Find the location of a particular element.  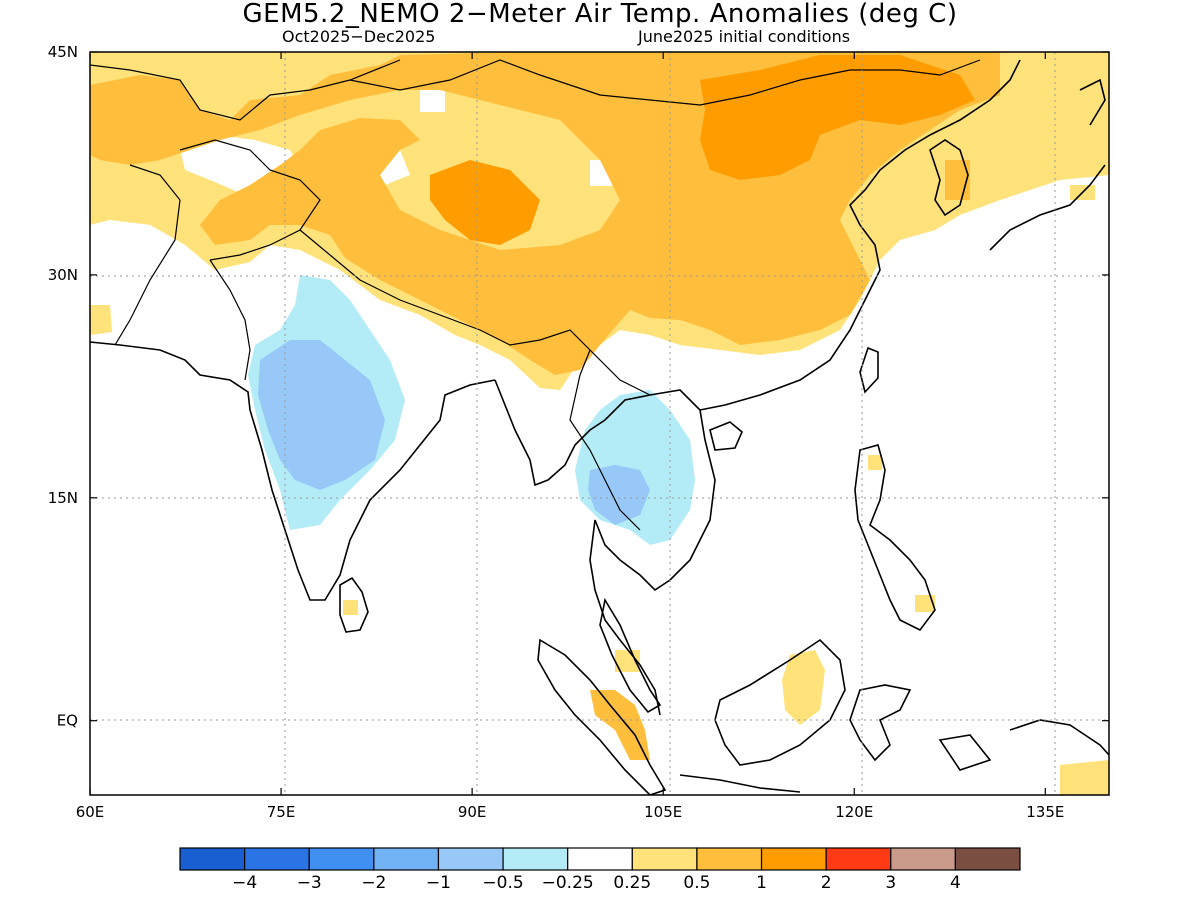

anomaly-region-dark-orange-tibet is located at coordinates (485, 202).